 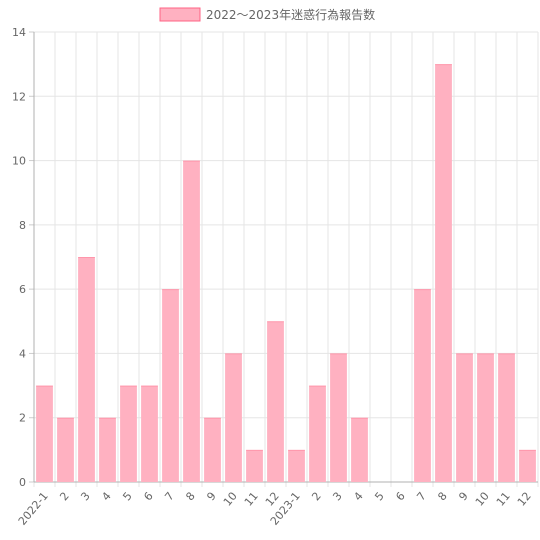 I want to click on y-tick-label: 12, so click(x=19, y=96).